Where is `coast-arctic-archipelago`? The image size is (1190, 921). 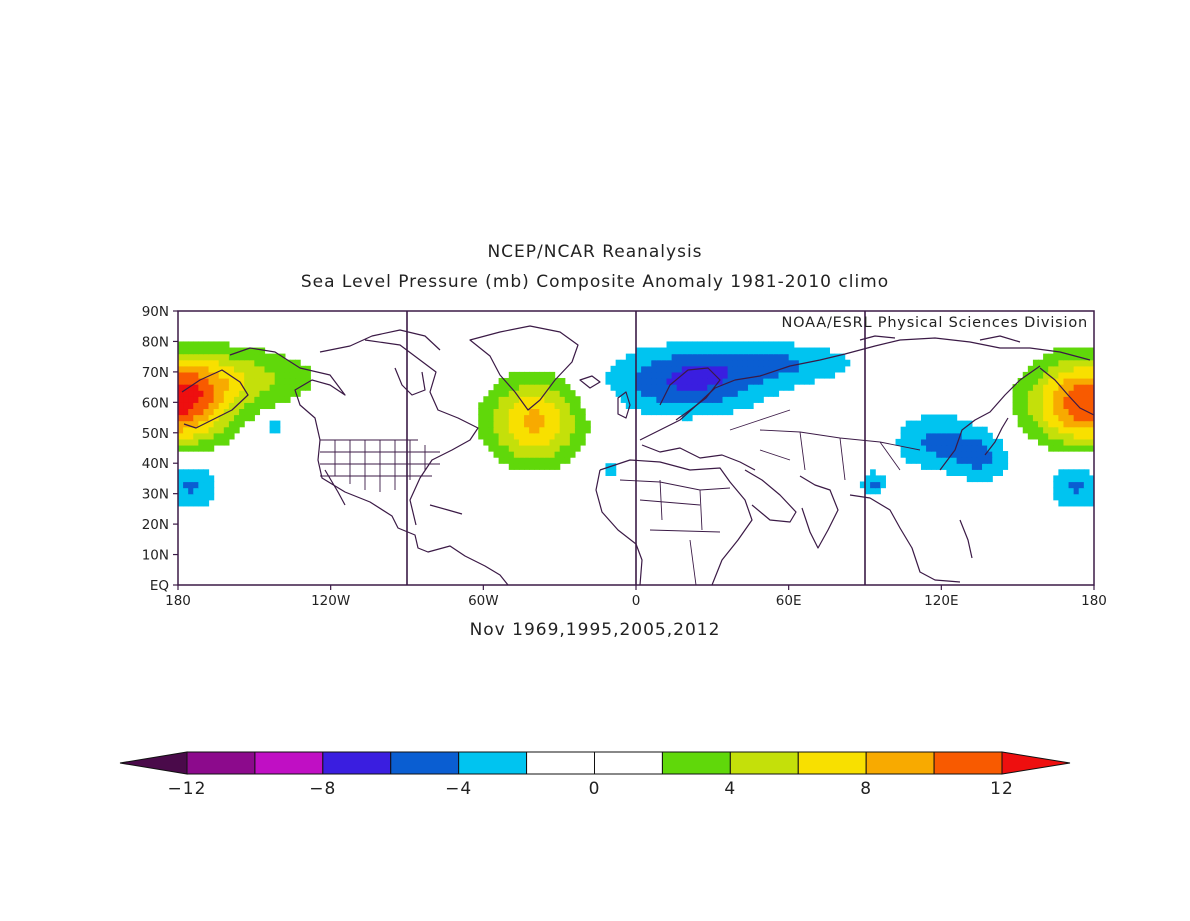 coast-arctic-archipelago is located at coordinates (380, 341).